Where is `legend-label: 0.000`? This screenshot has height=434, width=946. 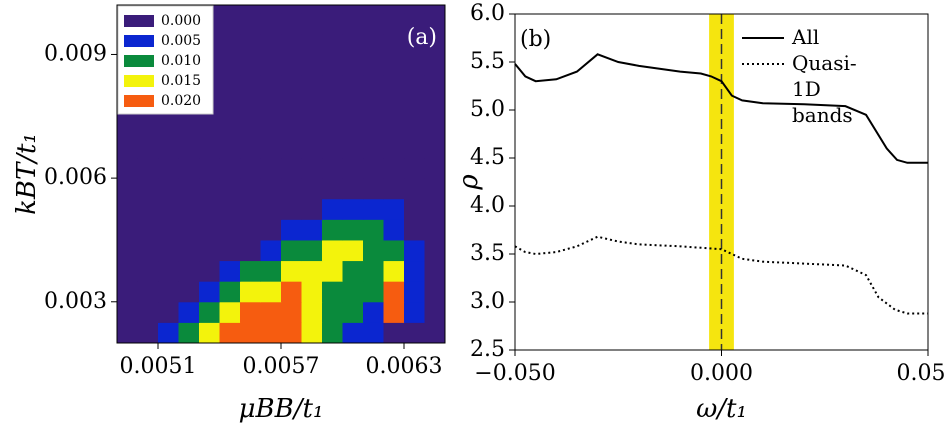 legend-label: 0.000 is located at coordinates (181, 21).